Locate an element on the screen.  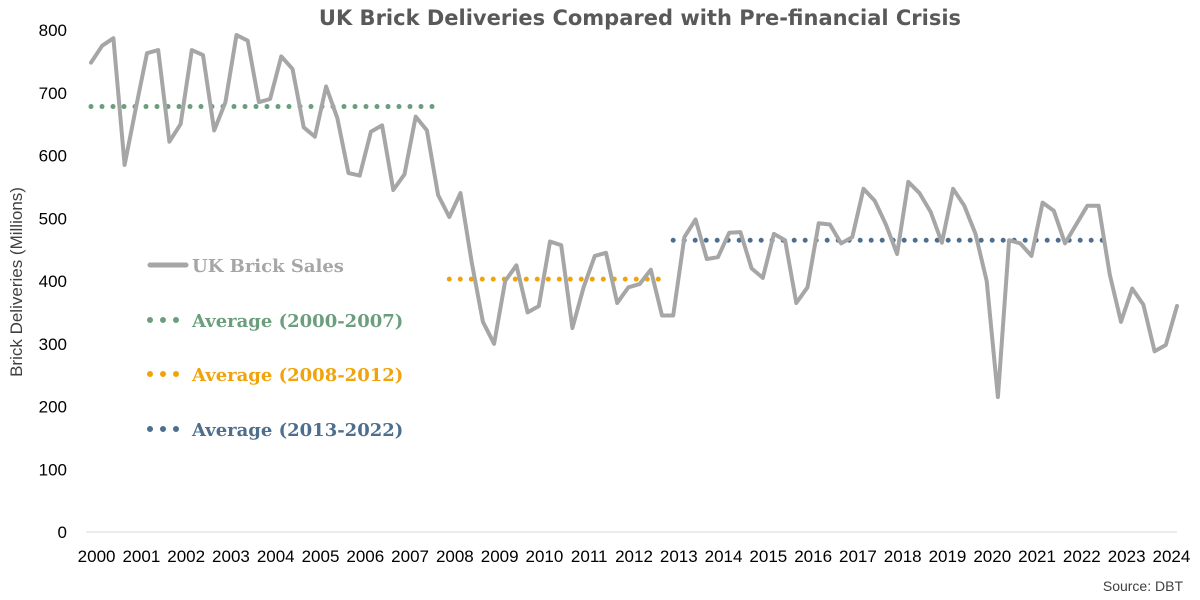
x-tick-label: 2019 is located at coordinates (948, 556).